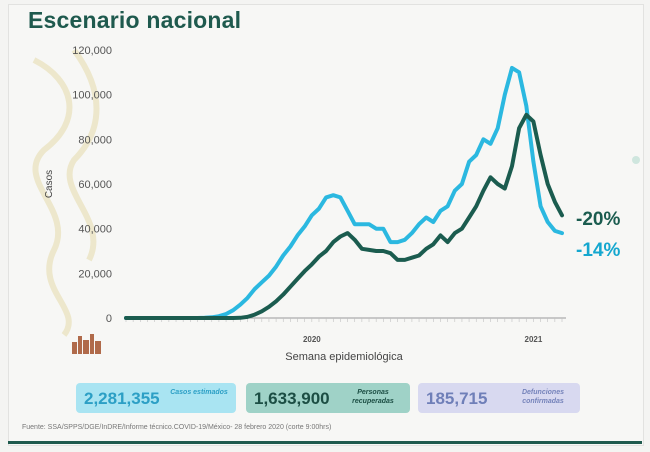 This screenshot has width=650, height=452. Describe the element at coordinates (86, 344) in the screenshot. I see `city-skyline-icon` at that location.